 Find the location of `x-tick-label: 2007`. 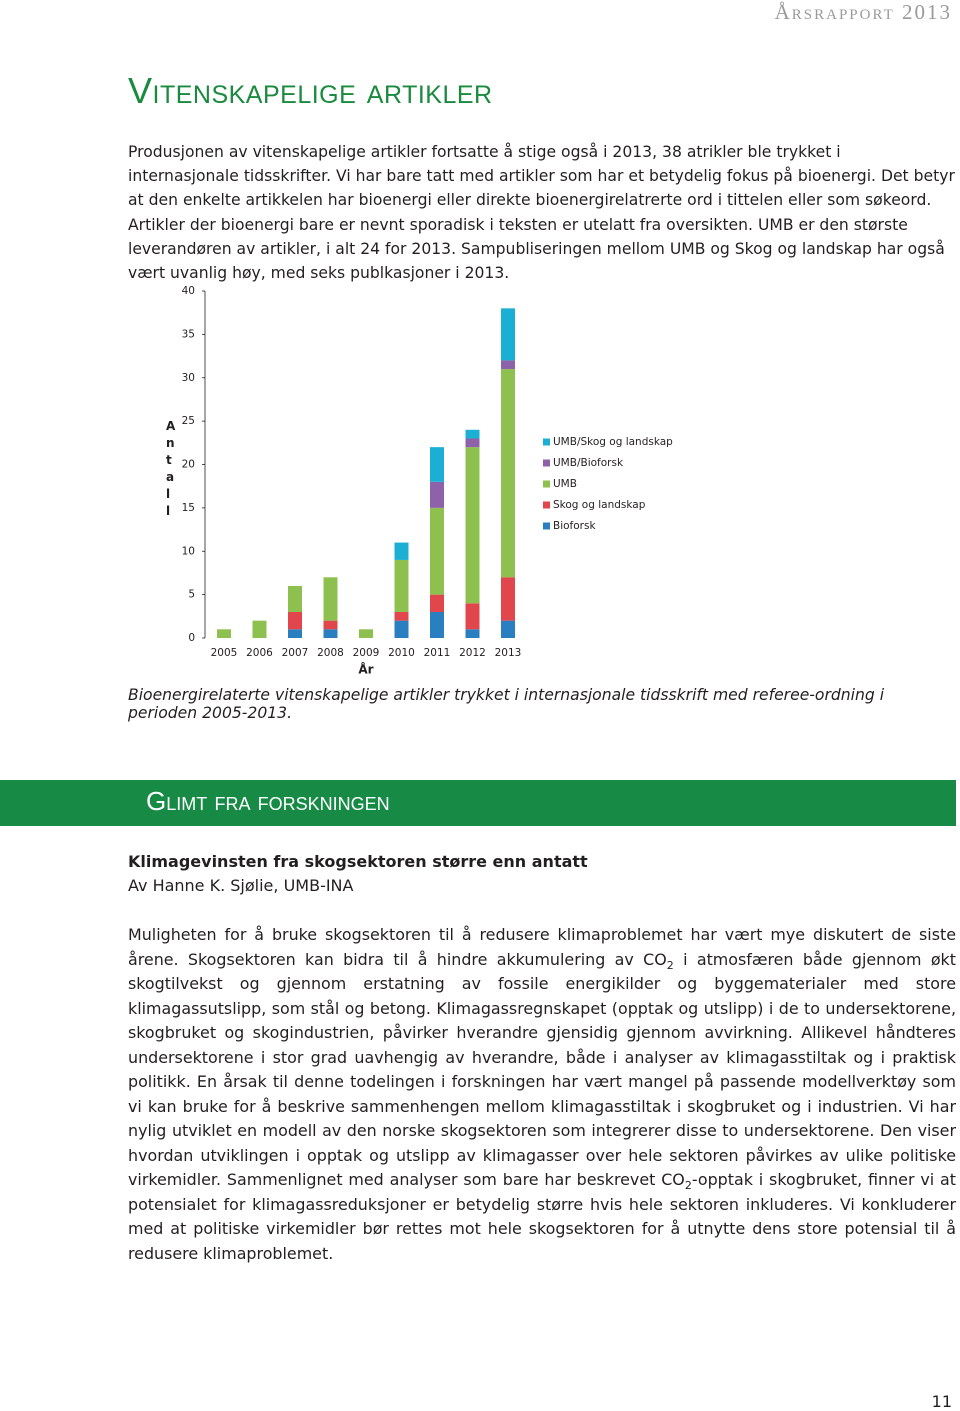

x-tick-label: 2007 is located at coordinates (295, 653).